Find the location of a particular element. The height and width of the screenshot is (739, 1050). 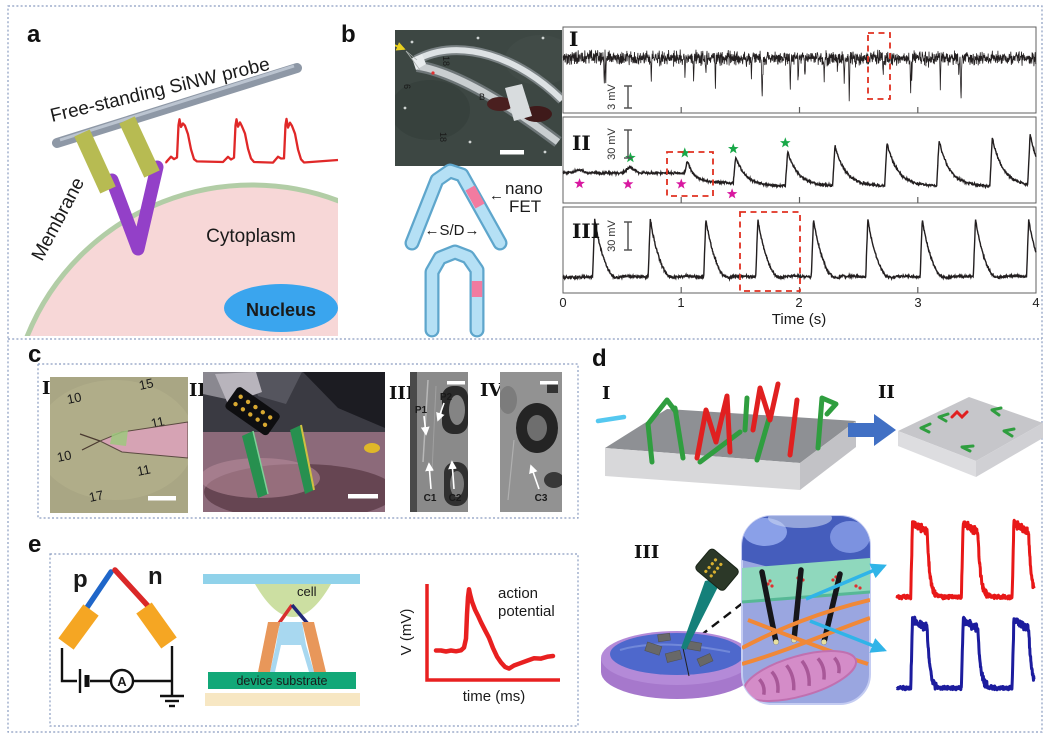

sem-image: 18 B 6 18 is located at coordinates (478, 98).